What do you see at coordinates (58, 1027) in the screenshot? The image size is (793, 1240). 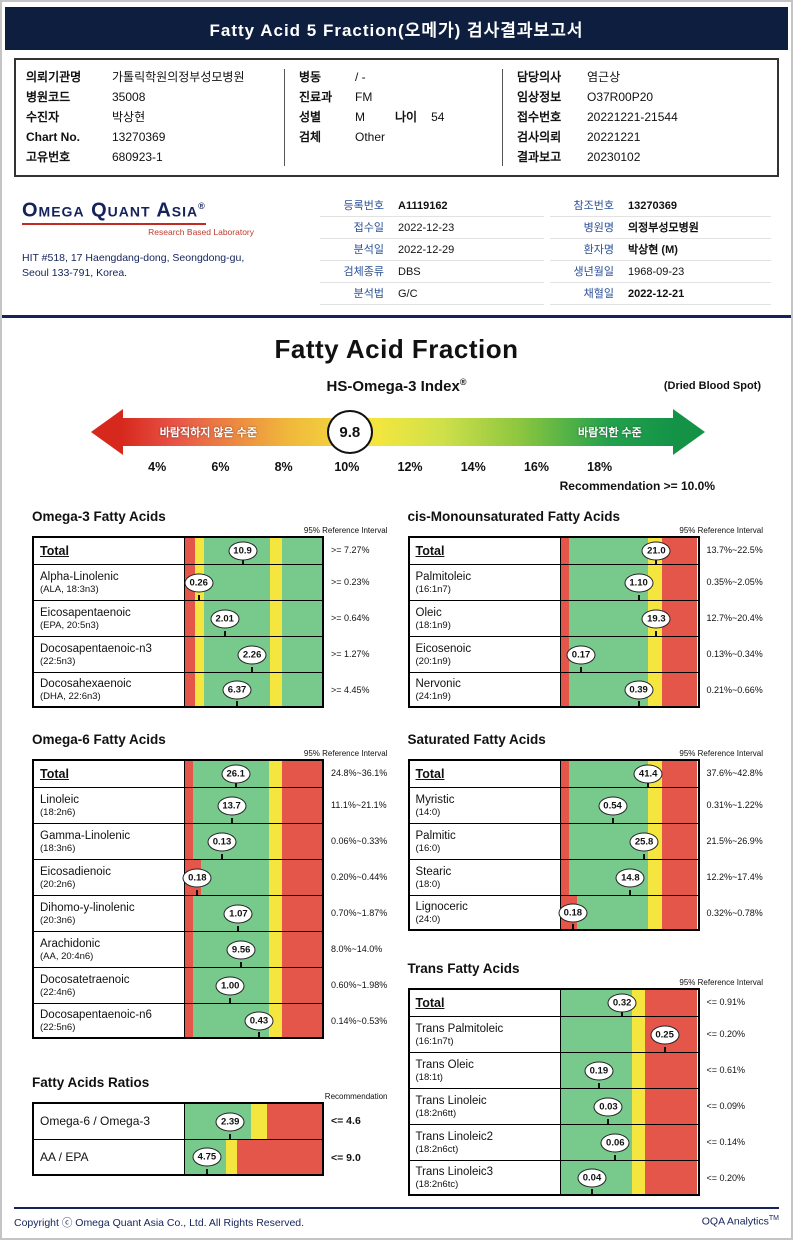 I see `analyte-code: (22:5n6)` at bounding box center [58, 1027].